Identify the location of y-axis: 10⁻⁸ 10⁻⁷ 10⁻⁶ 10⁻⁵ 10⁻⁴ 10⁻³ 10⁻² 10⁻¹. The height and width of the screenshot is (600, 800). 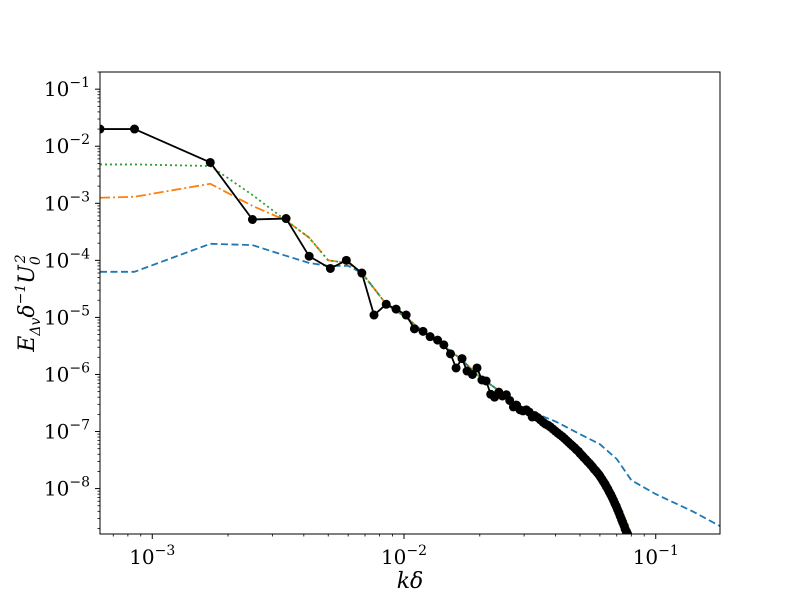
(72, 300).